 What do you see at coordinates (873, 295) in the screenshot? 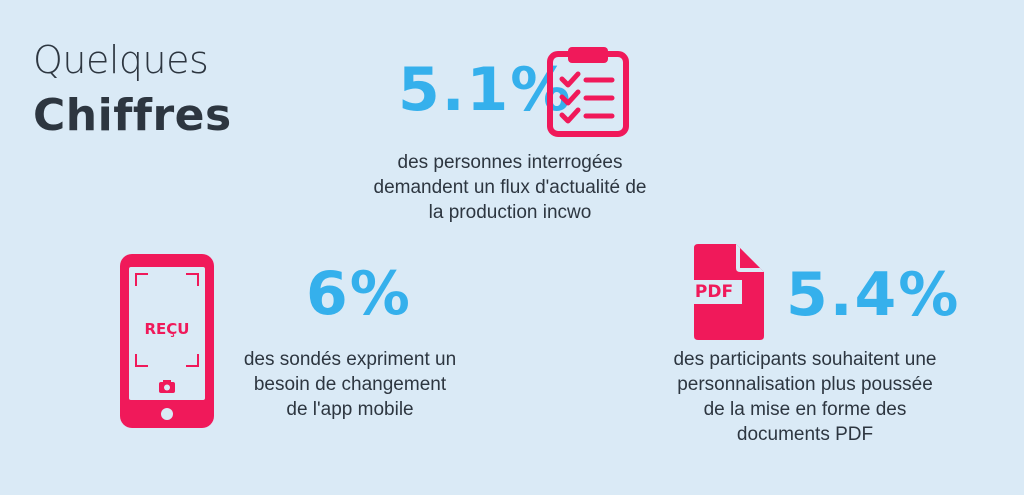
I see `stat-value-3: 5.4%` at bounding box center [873, 295].